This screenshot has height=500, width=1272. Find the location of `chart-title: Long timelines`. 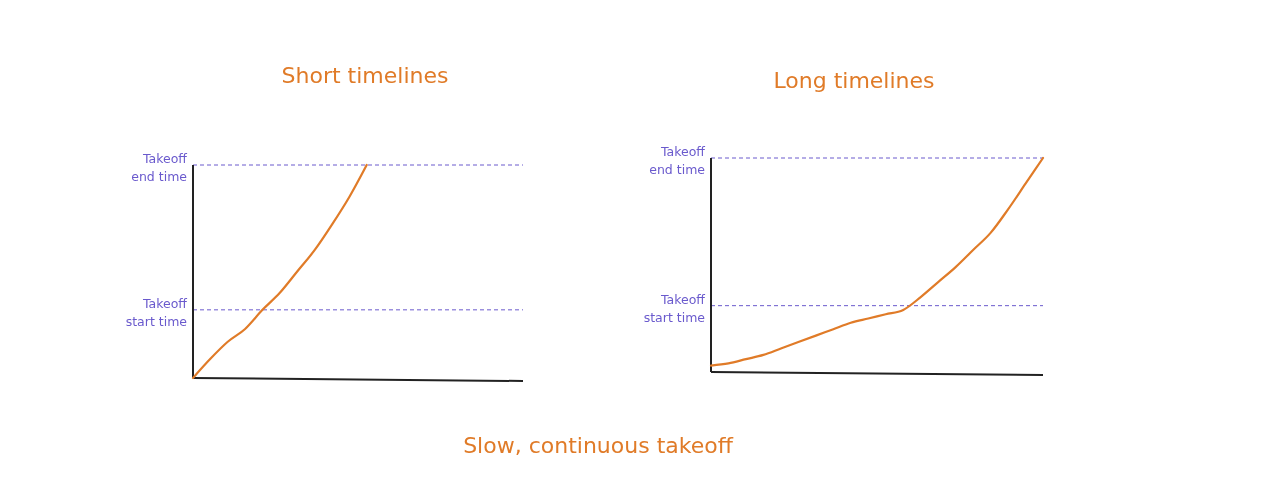

chart-title: Long timelines is located at coordinates (854, 80).